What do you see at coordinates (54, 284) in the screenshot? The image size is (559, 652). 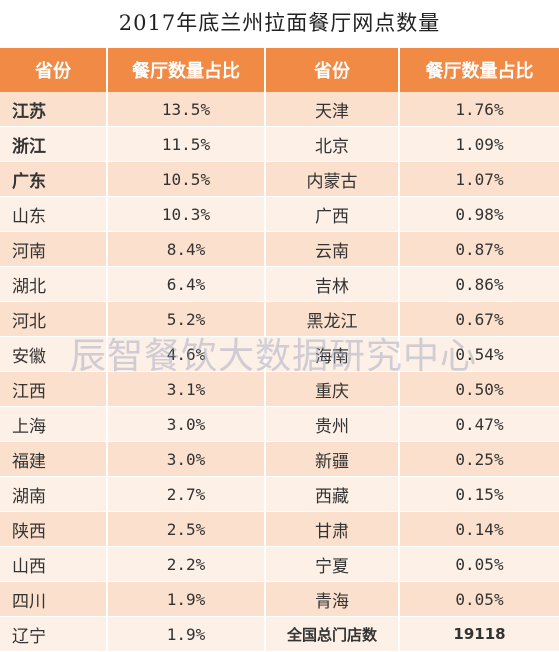 I see `province-cell: 湖北` at bounding box center [54, 284].